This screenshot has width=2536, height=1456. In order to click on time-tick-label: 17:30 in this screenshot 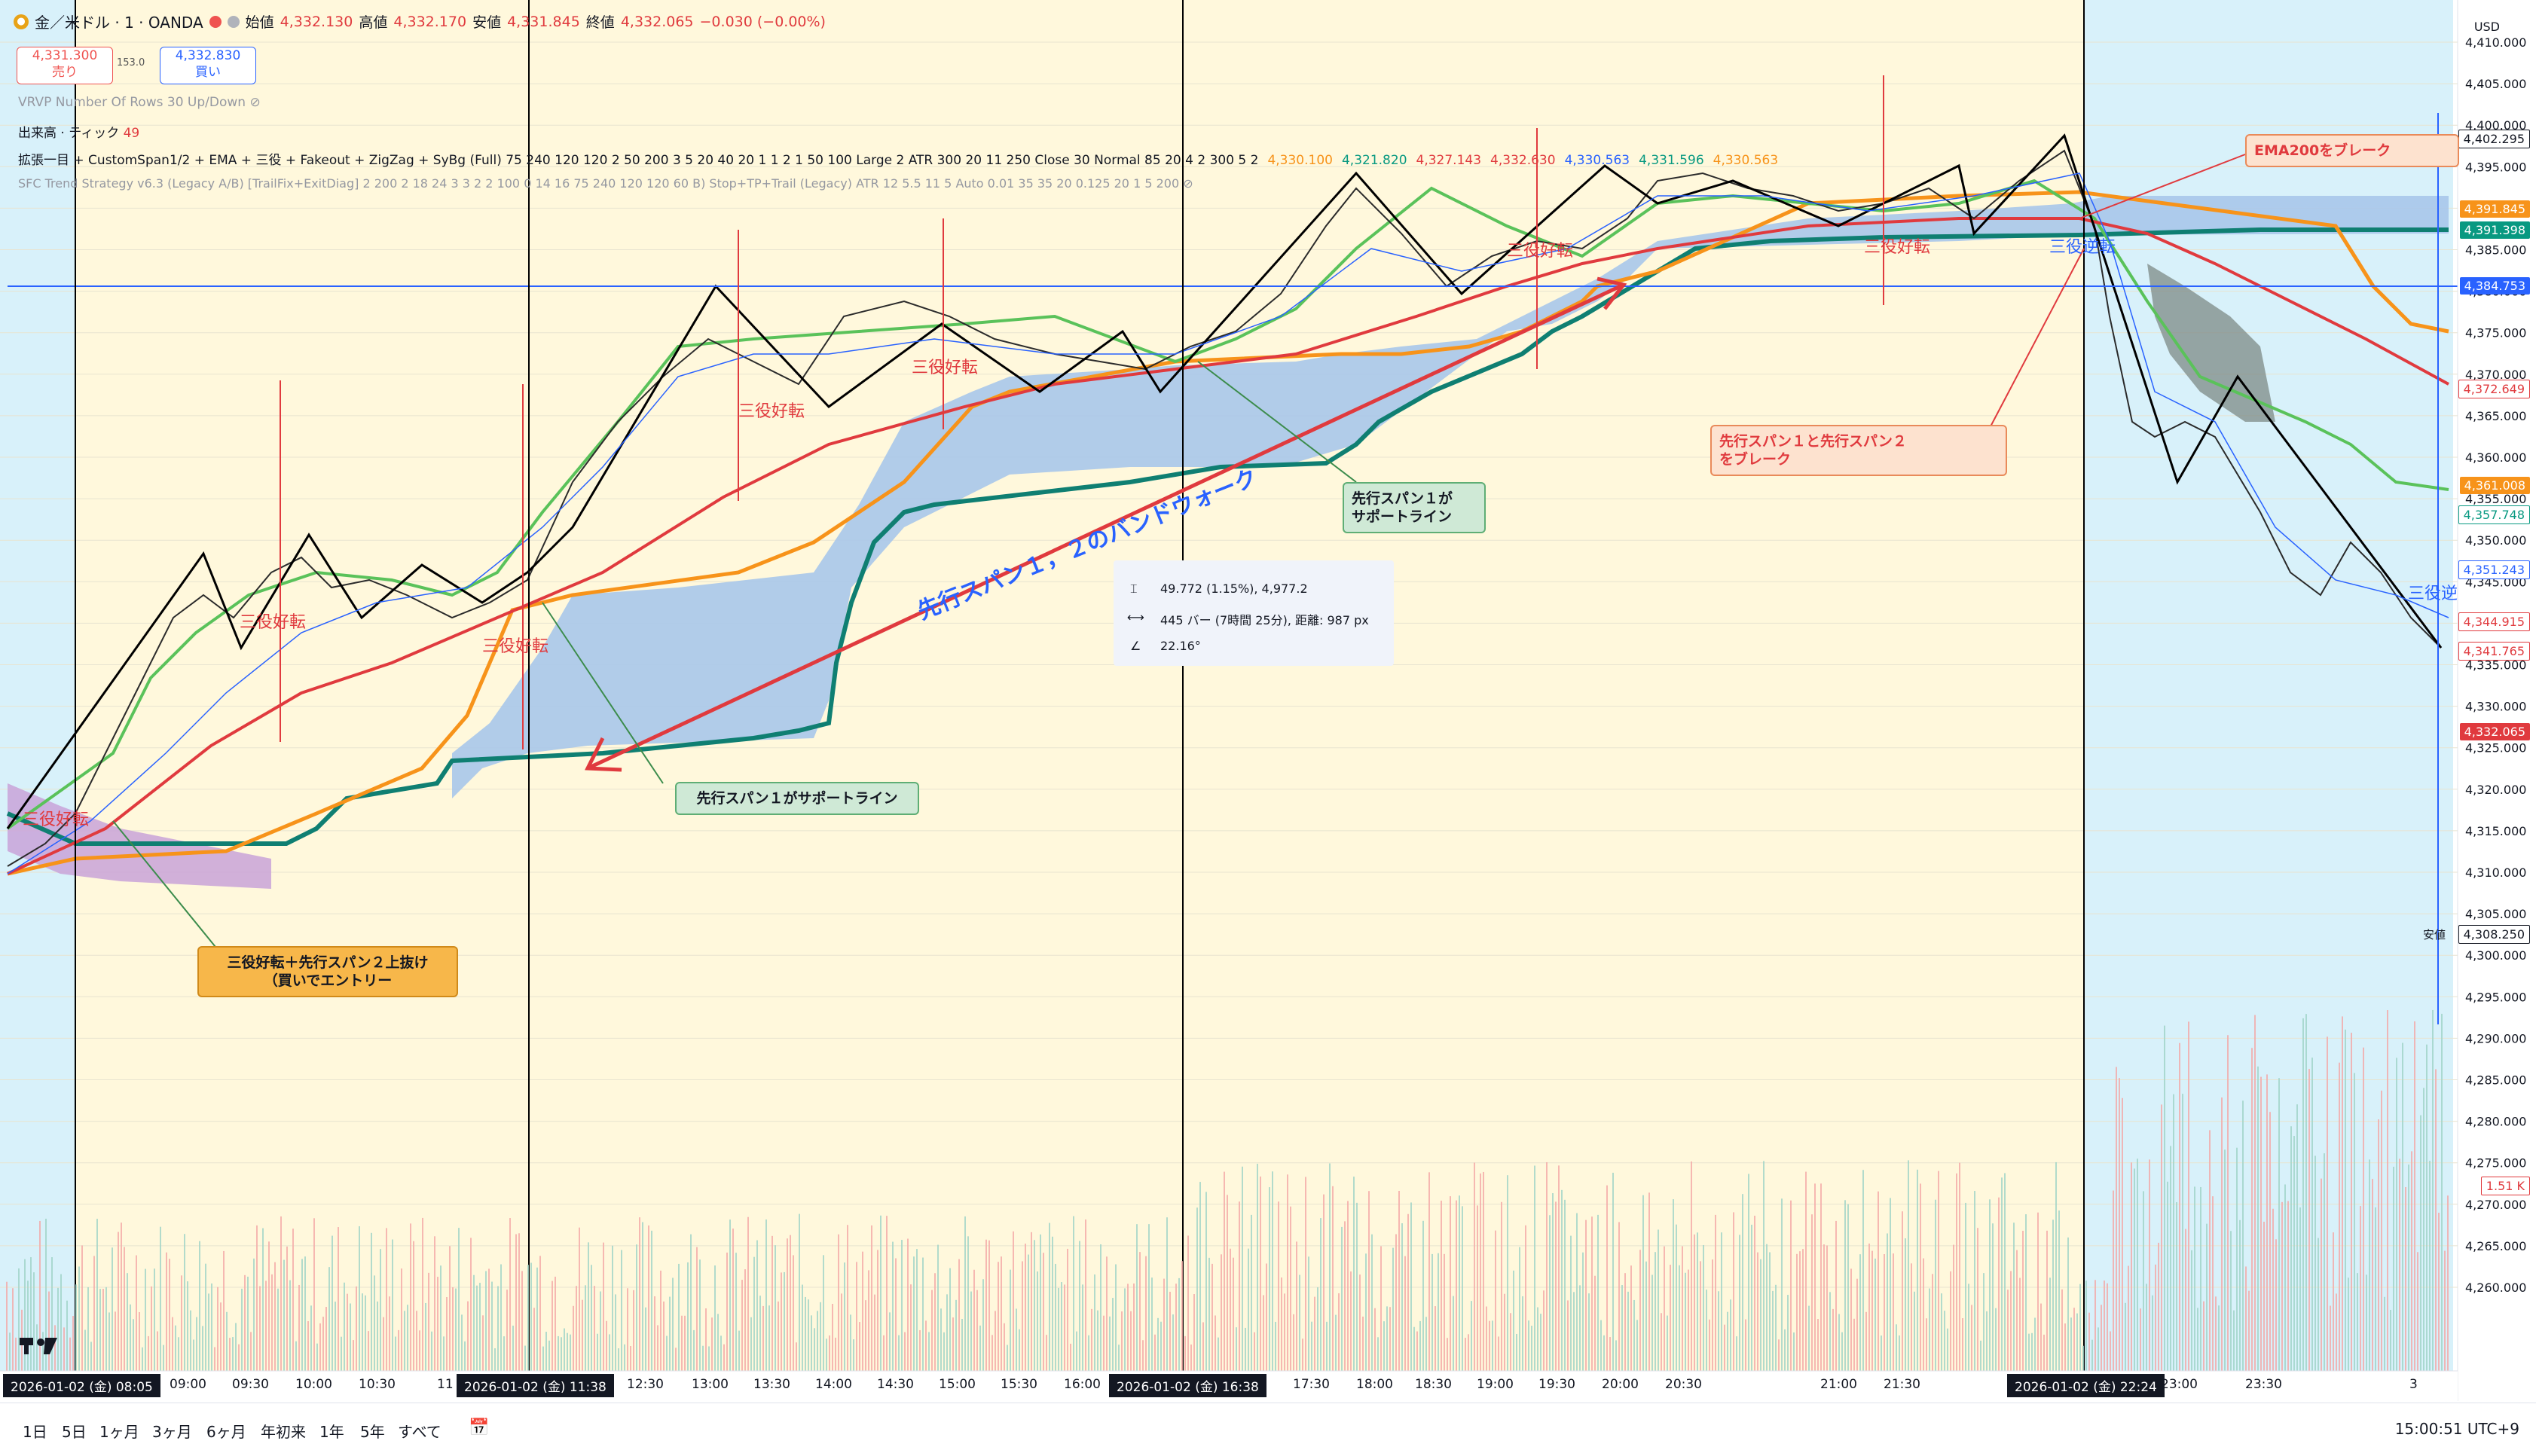, I will do `click(1311, 1384)`.